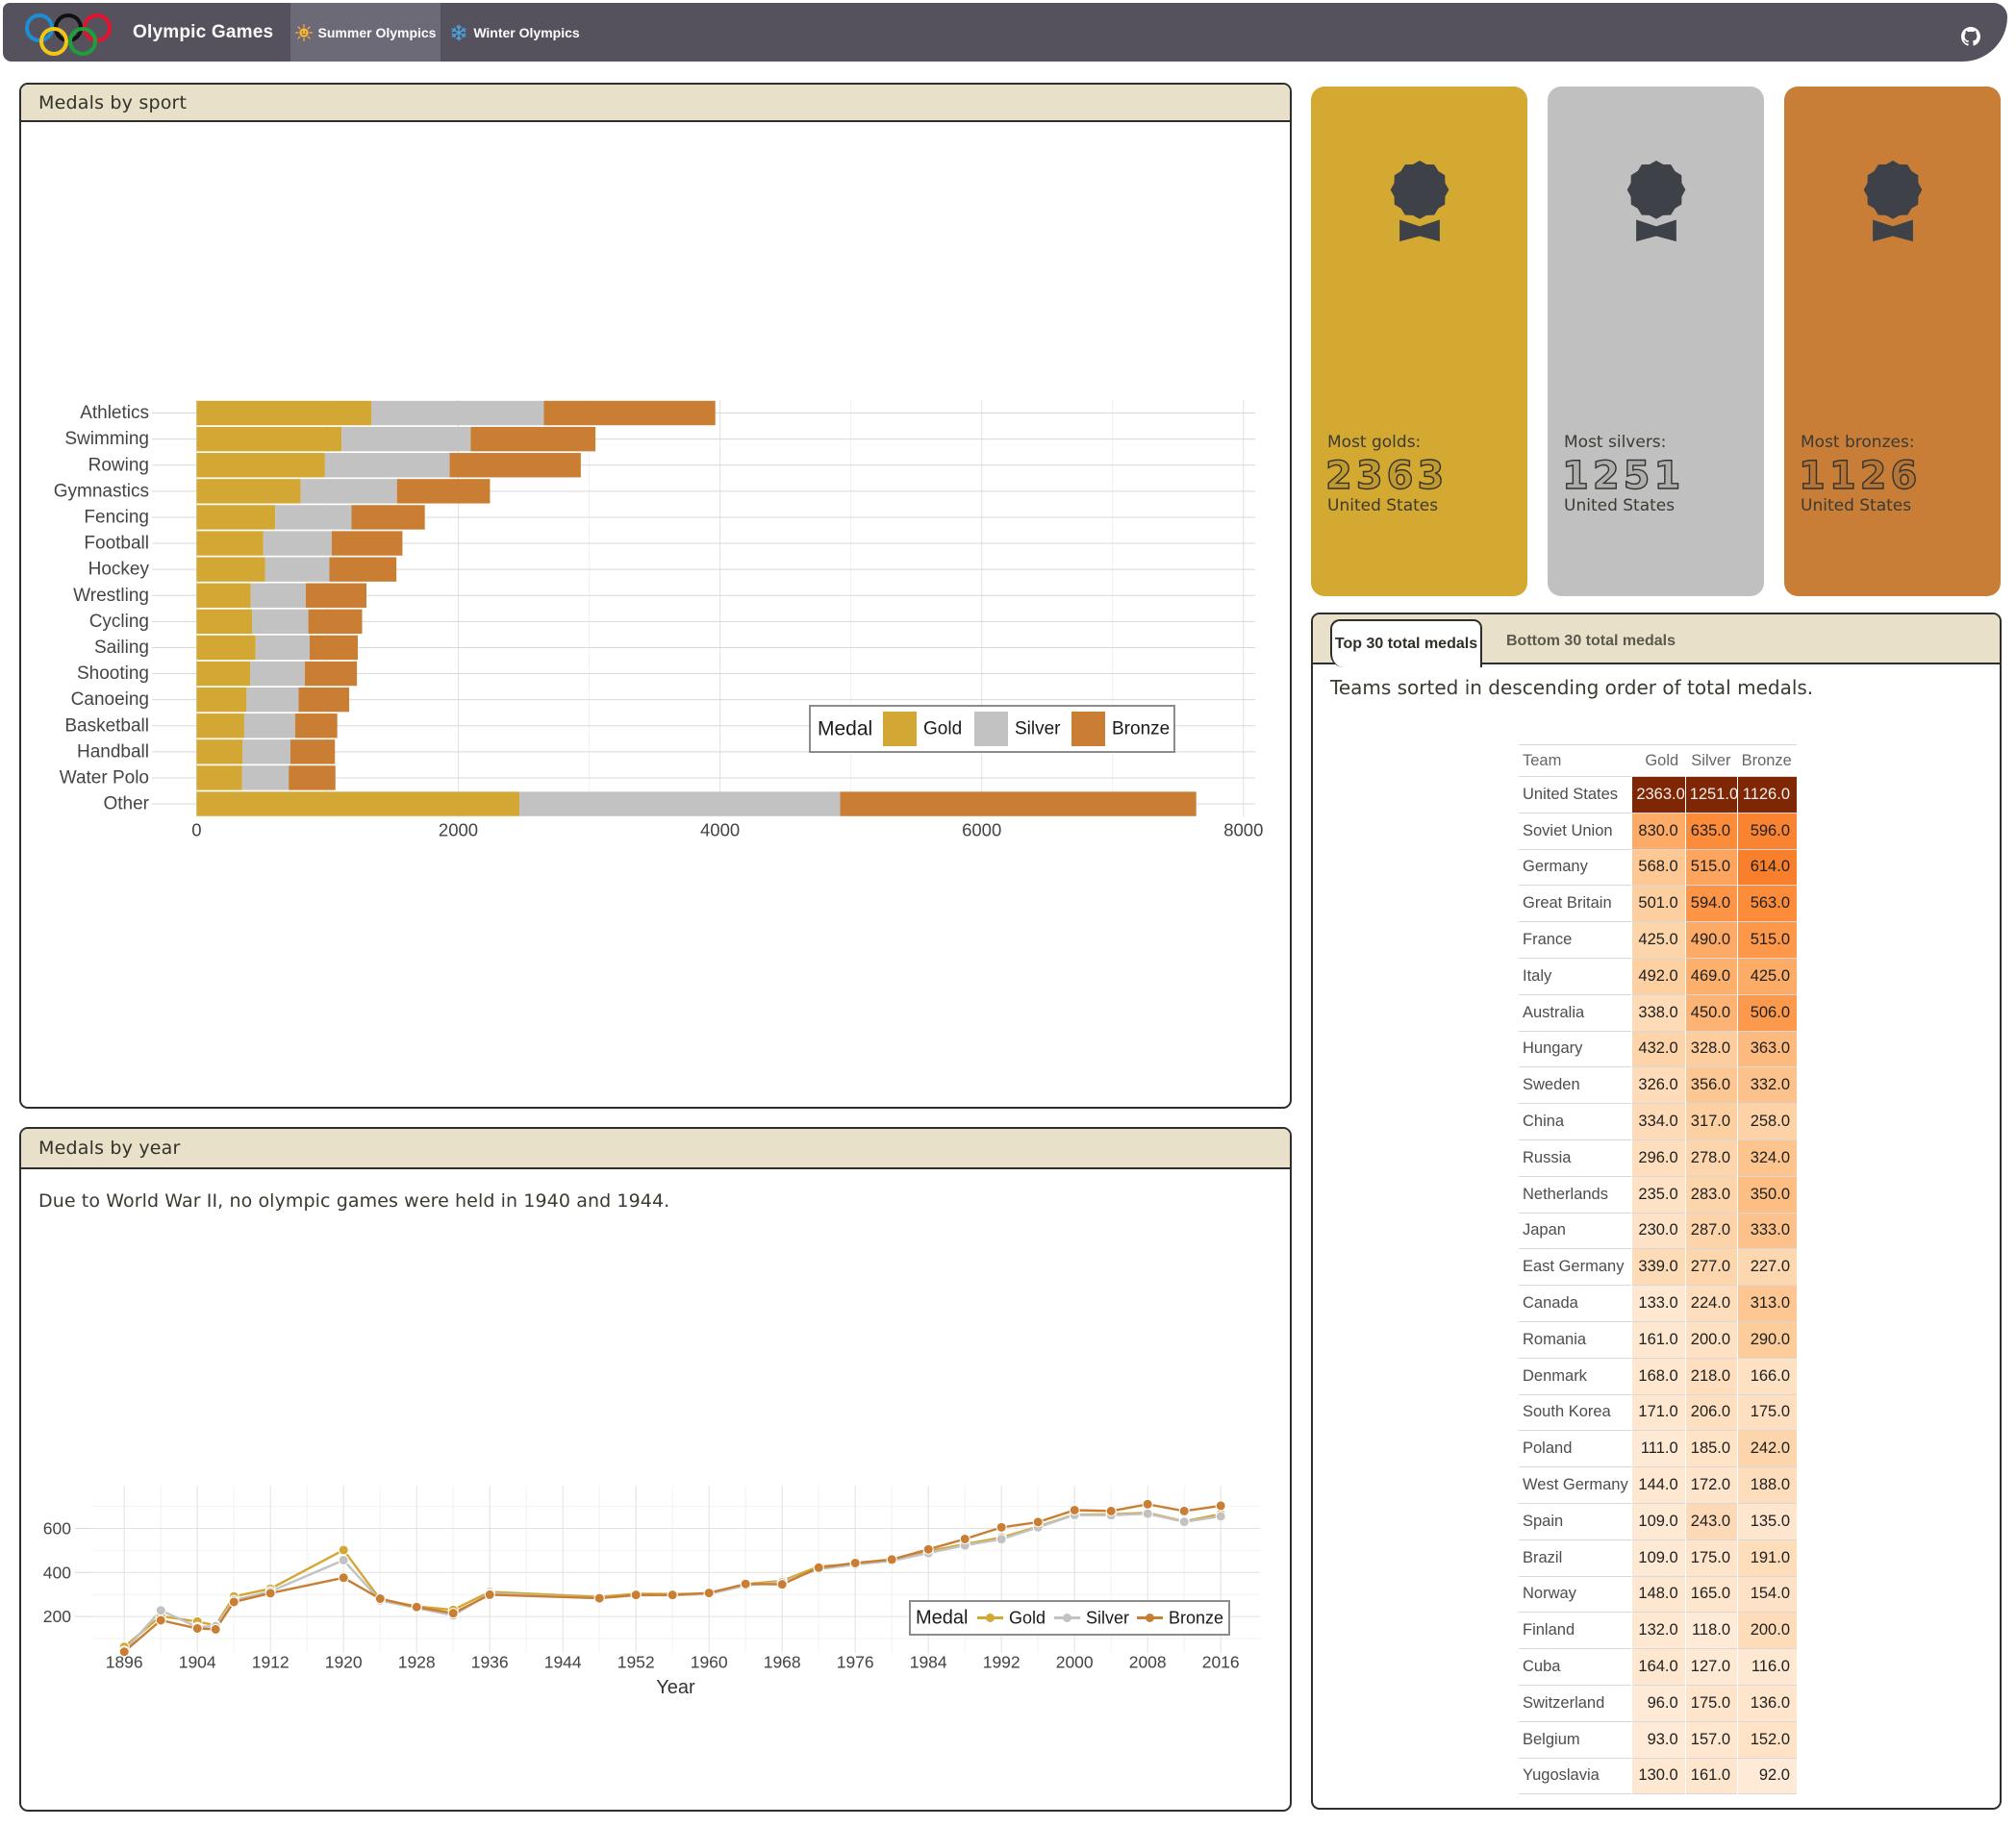 The height and width of the screenshot is (1827, 2016). Describe the element at coordinates (1005, 32) in the screenshot. I see `navbar: Olympic Games Summer Olympics` at that location.